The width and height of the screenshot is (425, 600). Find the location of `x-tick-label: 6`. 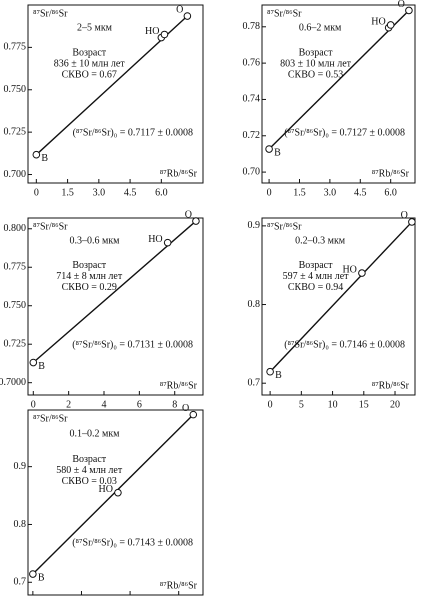

x-tick-label: 6 is located at coordinates (139, 404).